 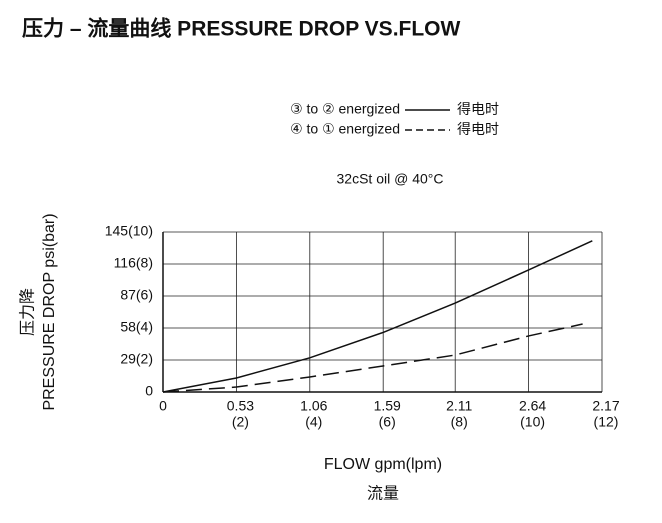 What do you see at coordinates (136, 327) in the screenshot?
I see `y-tick-label: 58(4)` at bounding box center [136, 327].